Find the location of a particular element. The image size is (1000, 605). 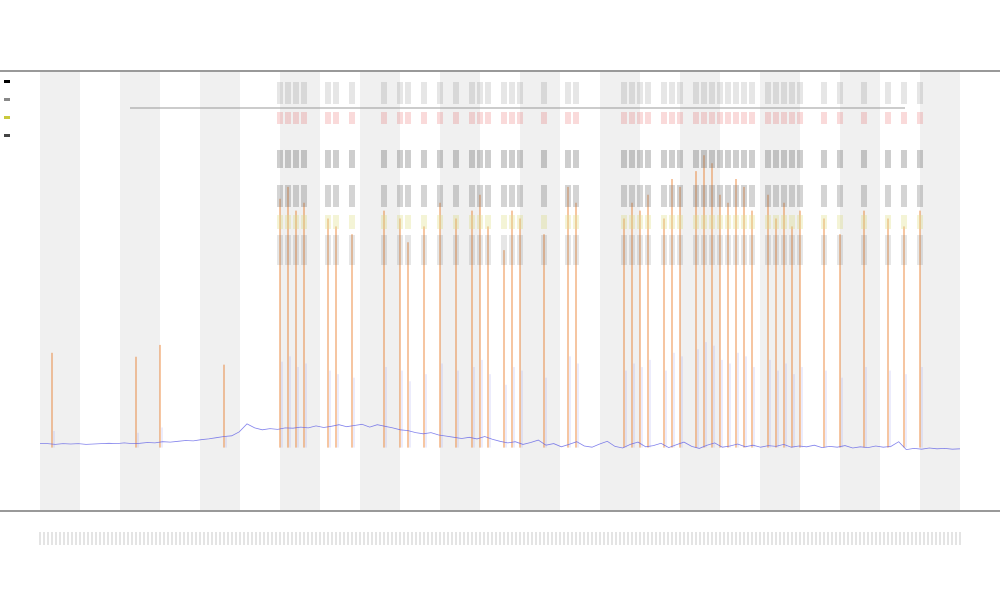

x-tick-labels is located at coordinates (500, 538).